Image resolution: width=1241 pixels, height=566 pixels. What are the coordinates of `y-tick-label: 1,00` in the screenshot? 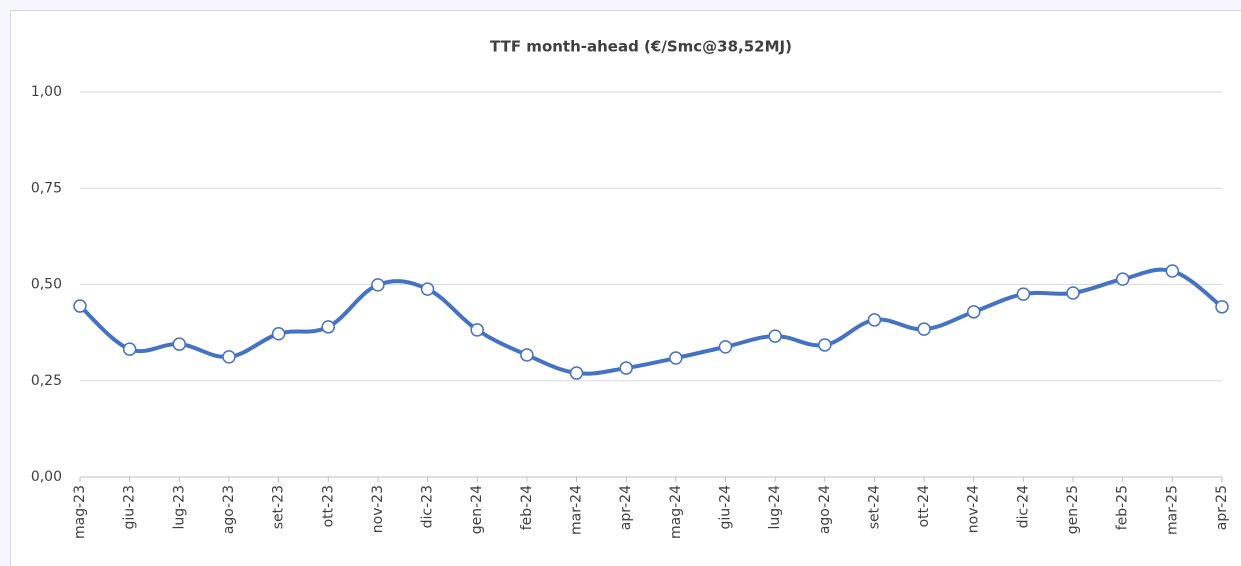 It's located at (46, 92).